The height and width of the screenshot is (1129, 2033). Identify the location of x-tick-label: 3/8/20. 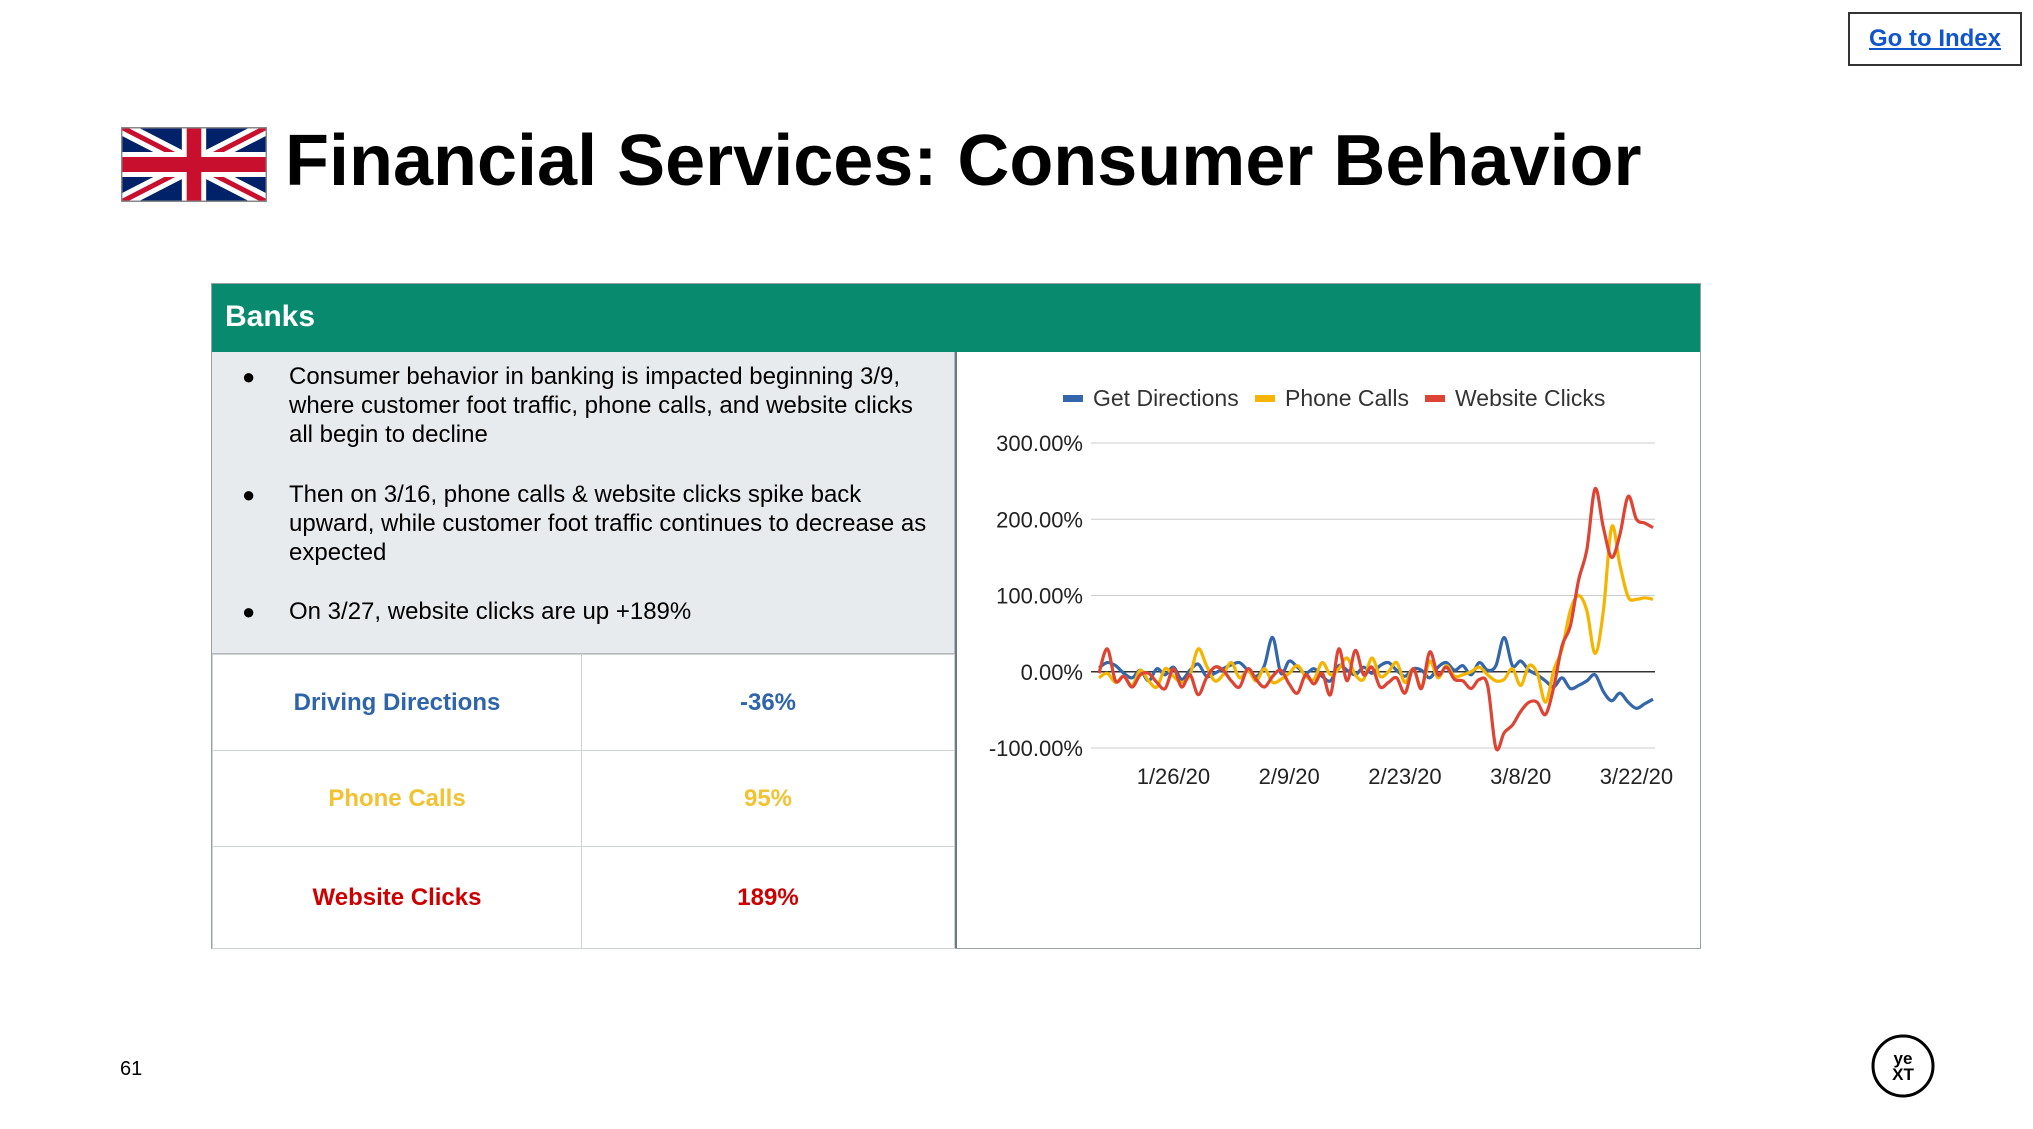
(1520, 776).